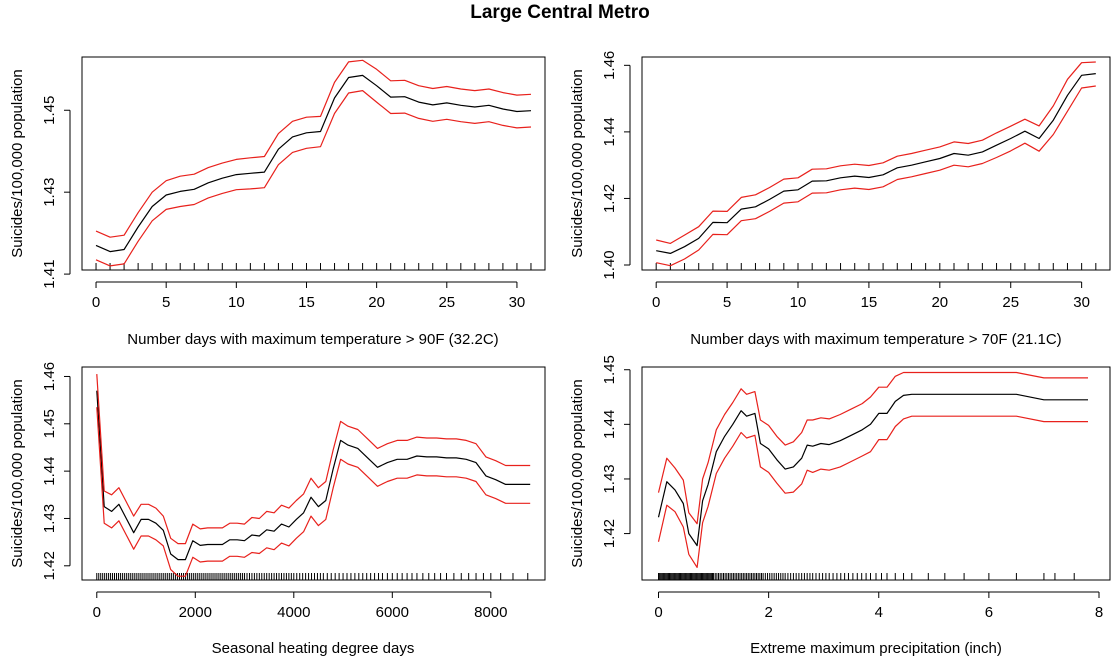 Image resolution: width=1120 pixels, height=660 pixels. I want to click on x-tick-label: 6, so click(989, 612).